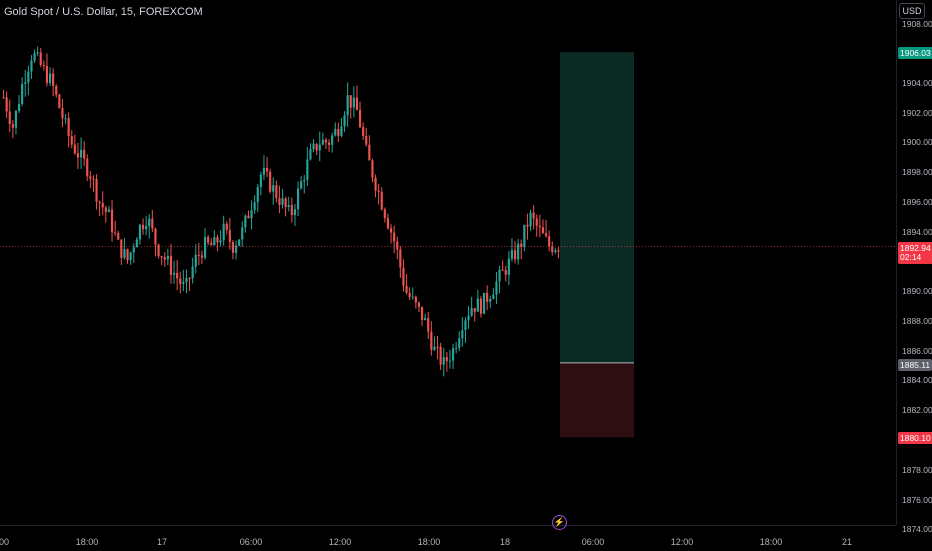 This screenshot has height=551, width=932. Describe the element at coordinates (917, 24) in the screenshot. I see `price-label: 1908.00` at that location.